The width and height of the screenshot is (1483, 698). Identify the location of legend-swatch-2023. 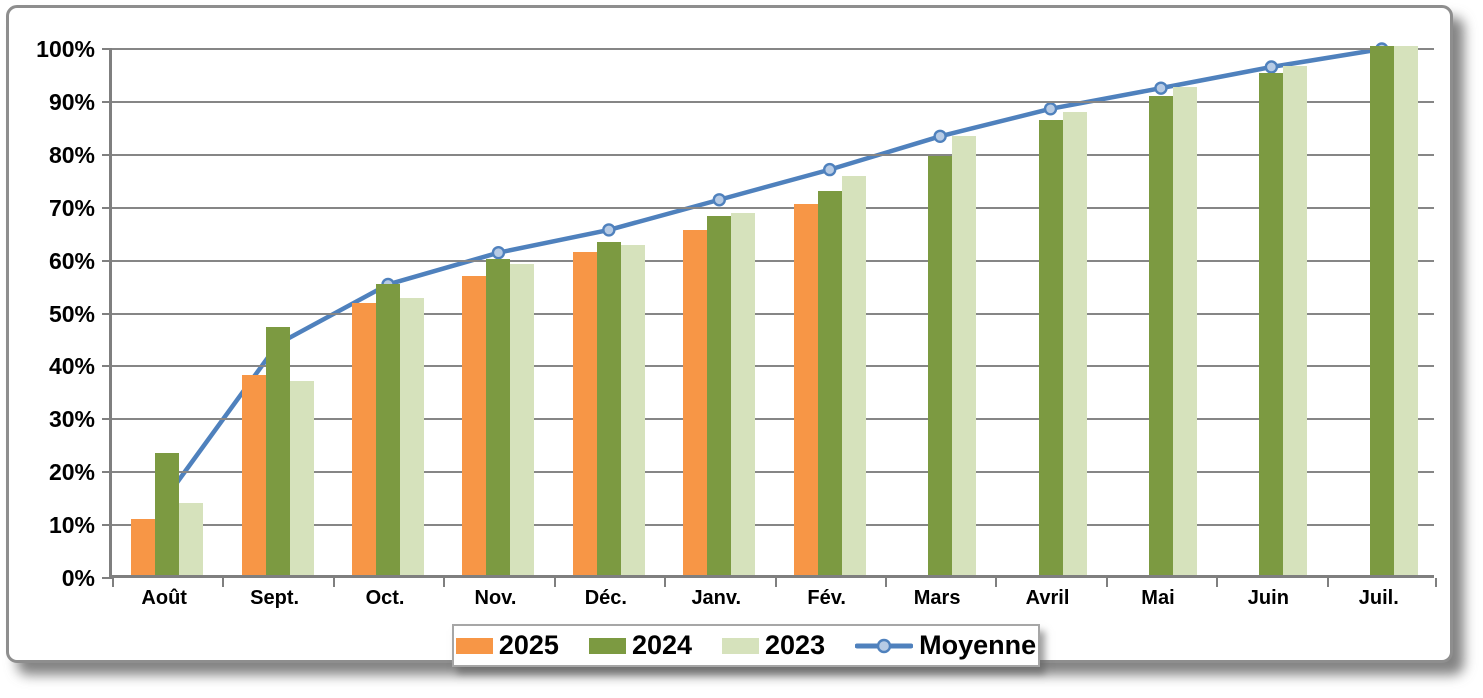
(741, 645).